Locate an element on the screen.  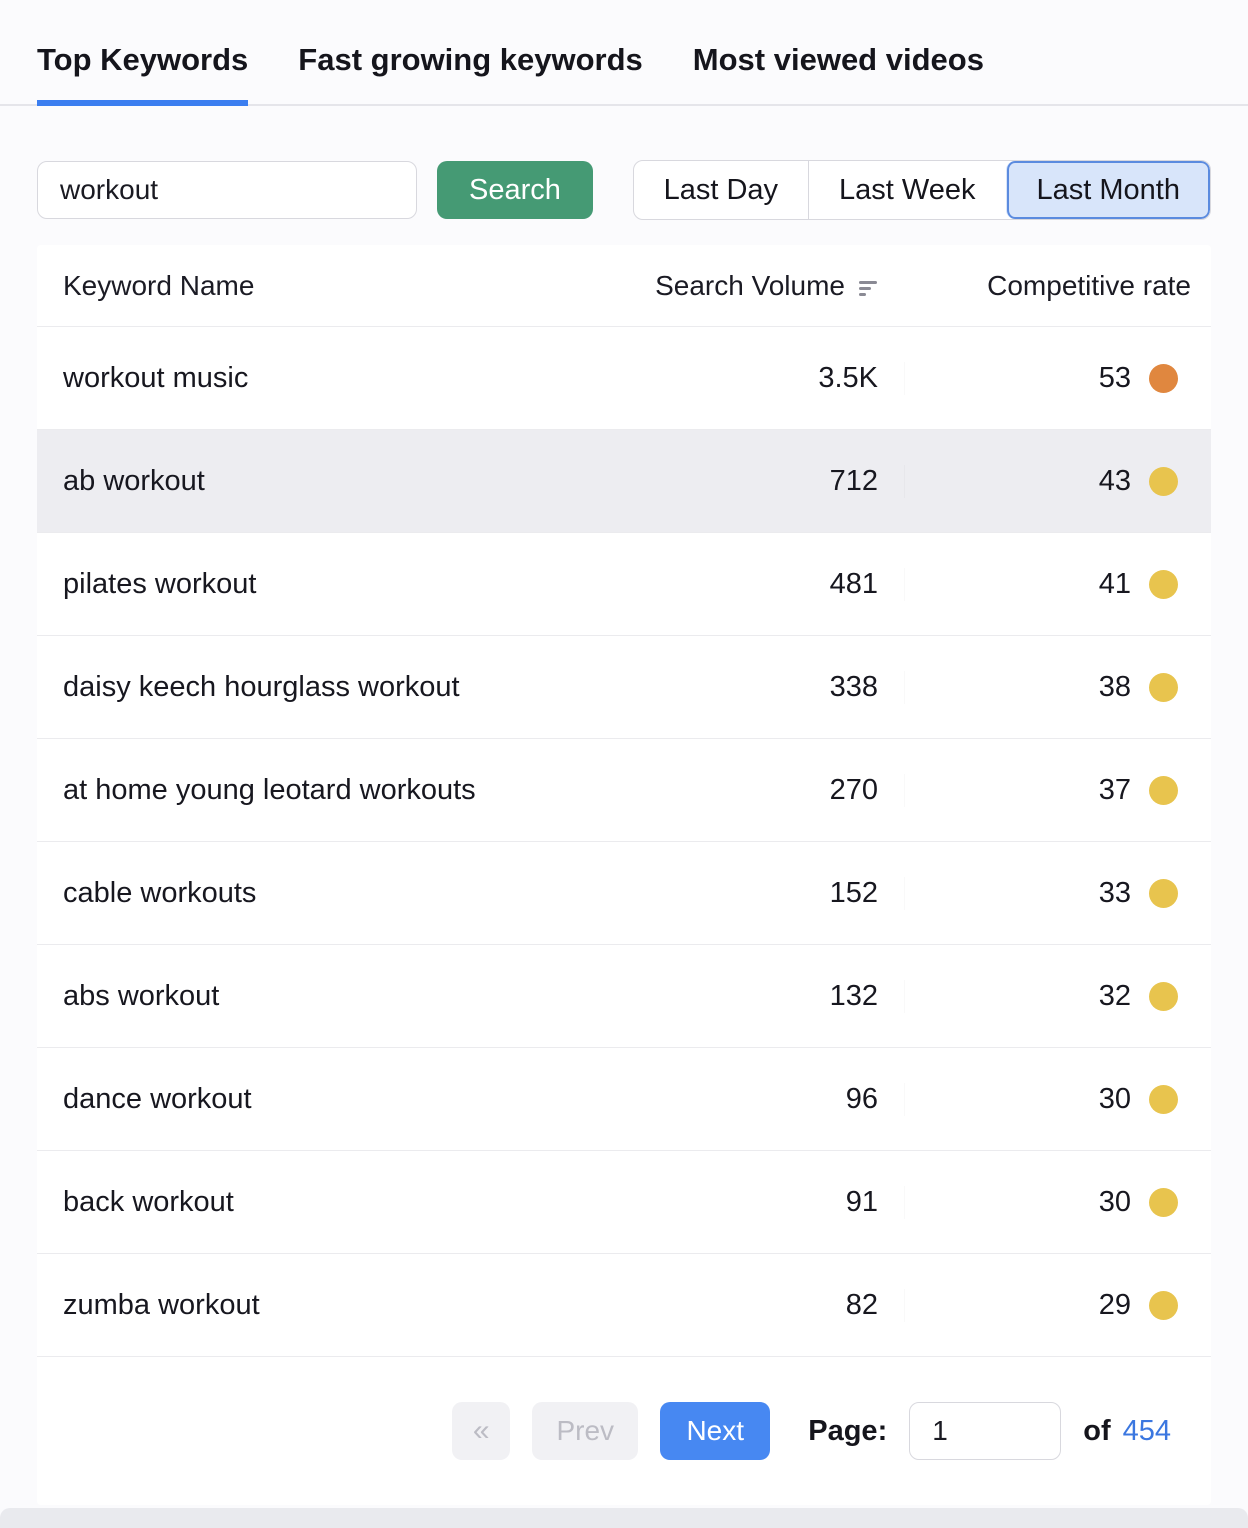
search-volume: 152 is located at coordinates (867, 893).